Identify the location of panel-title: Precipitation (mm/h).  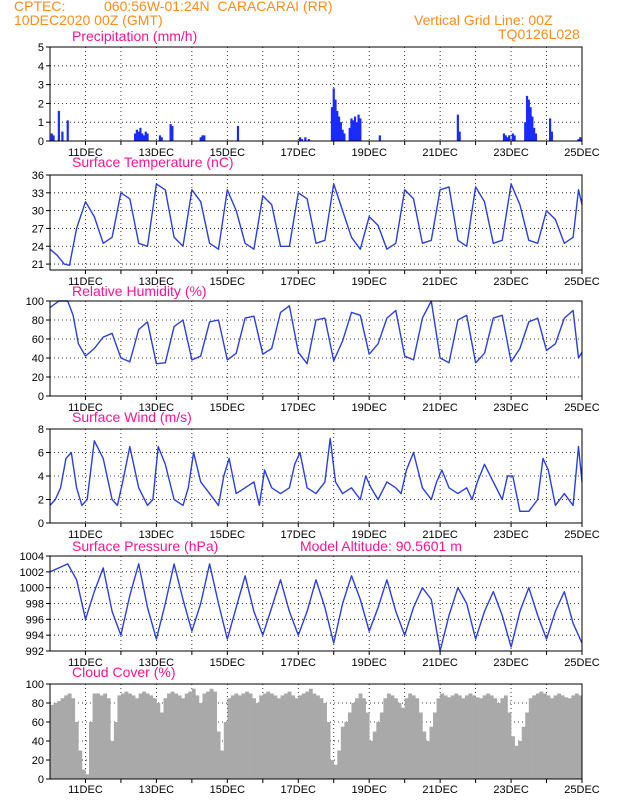
(134, 36).